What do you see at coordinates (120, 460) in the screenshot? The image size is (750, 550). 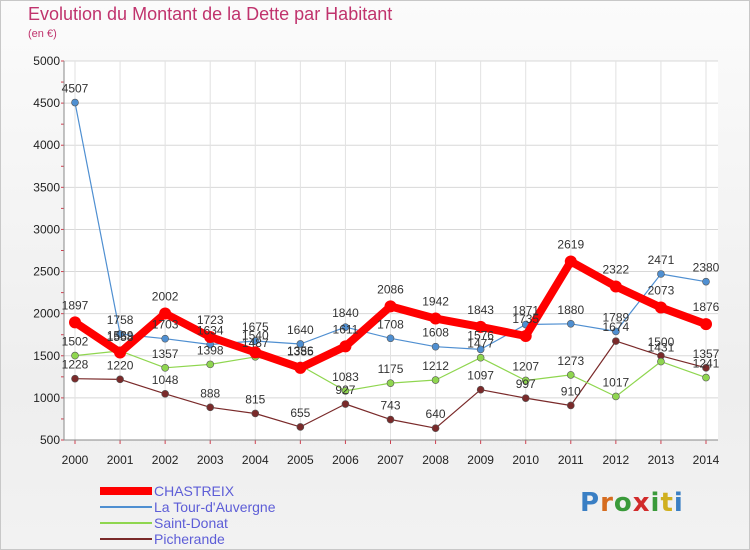 I see `x-tick-label: 2001` at bounding box center [120, 460].